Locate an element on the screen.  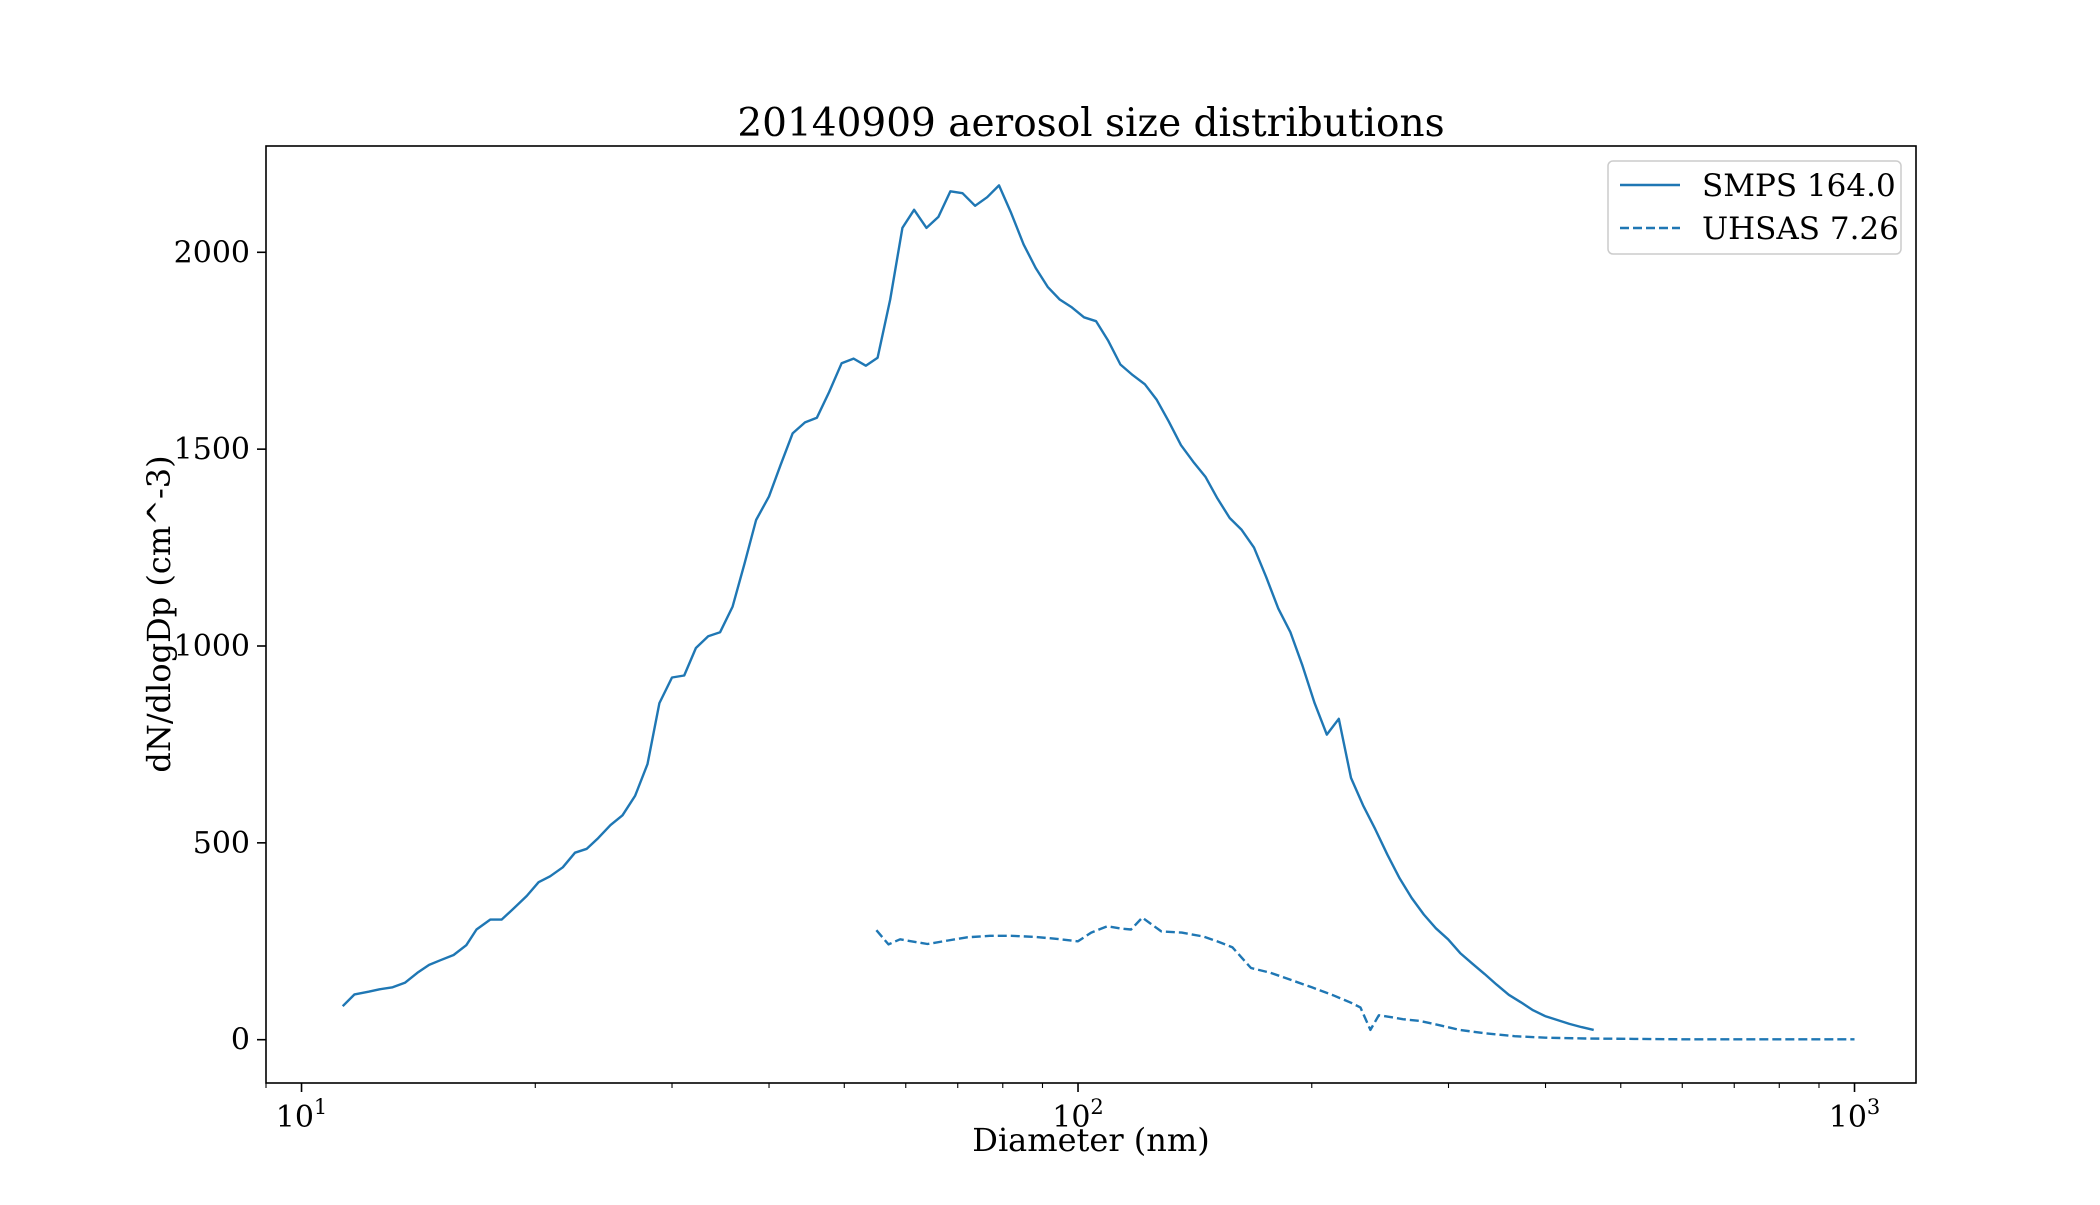
legend-label-uhsas: UHSAS 7.26 is located at coordinates (1800, 229).